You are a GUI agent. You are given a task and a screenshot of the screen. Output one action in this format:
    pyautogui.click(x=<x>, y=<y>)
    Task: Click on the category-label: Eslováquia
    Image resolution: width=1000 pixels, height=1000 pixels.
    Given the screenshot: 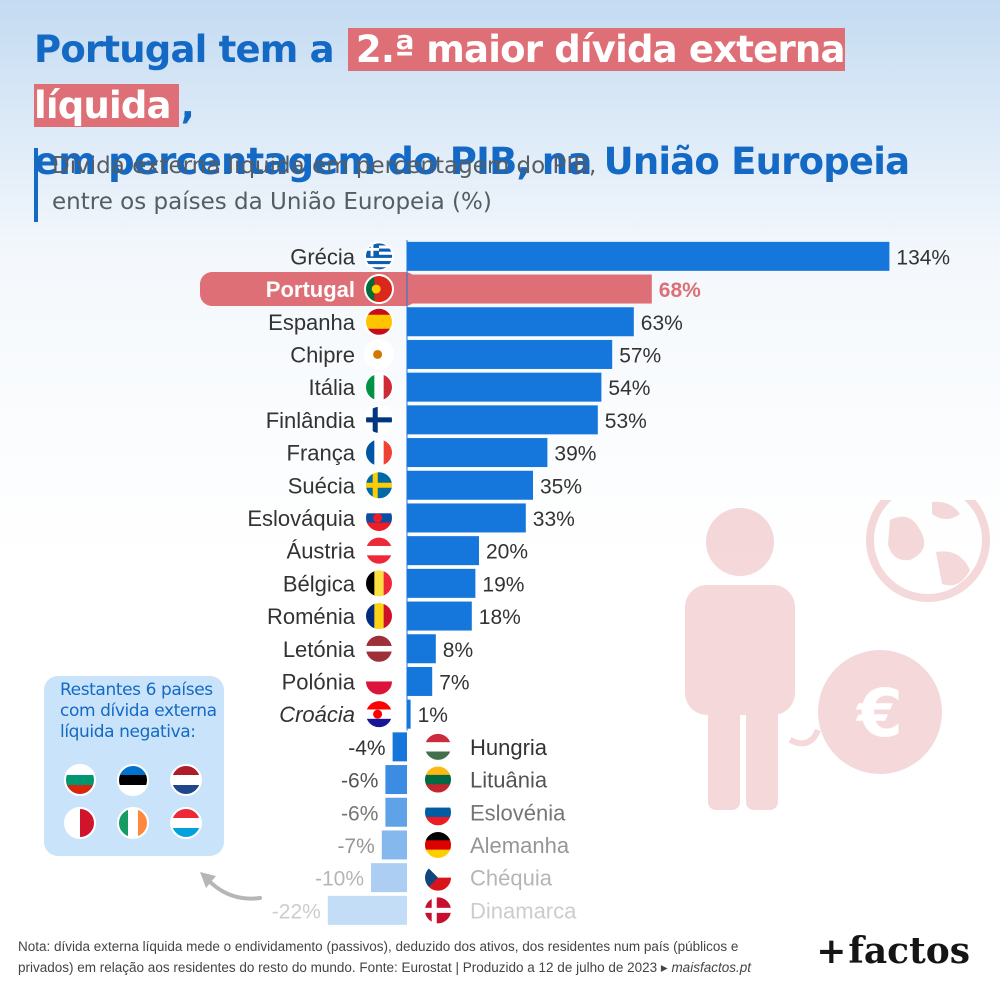 What is the action you would take?
    pyautogui.click(x=301, y=518)
    